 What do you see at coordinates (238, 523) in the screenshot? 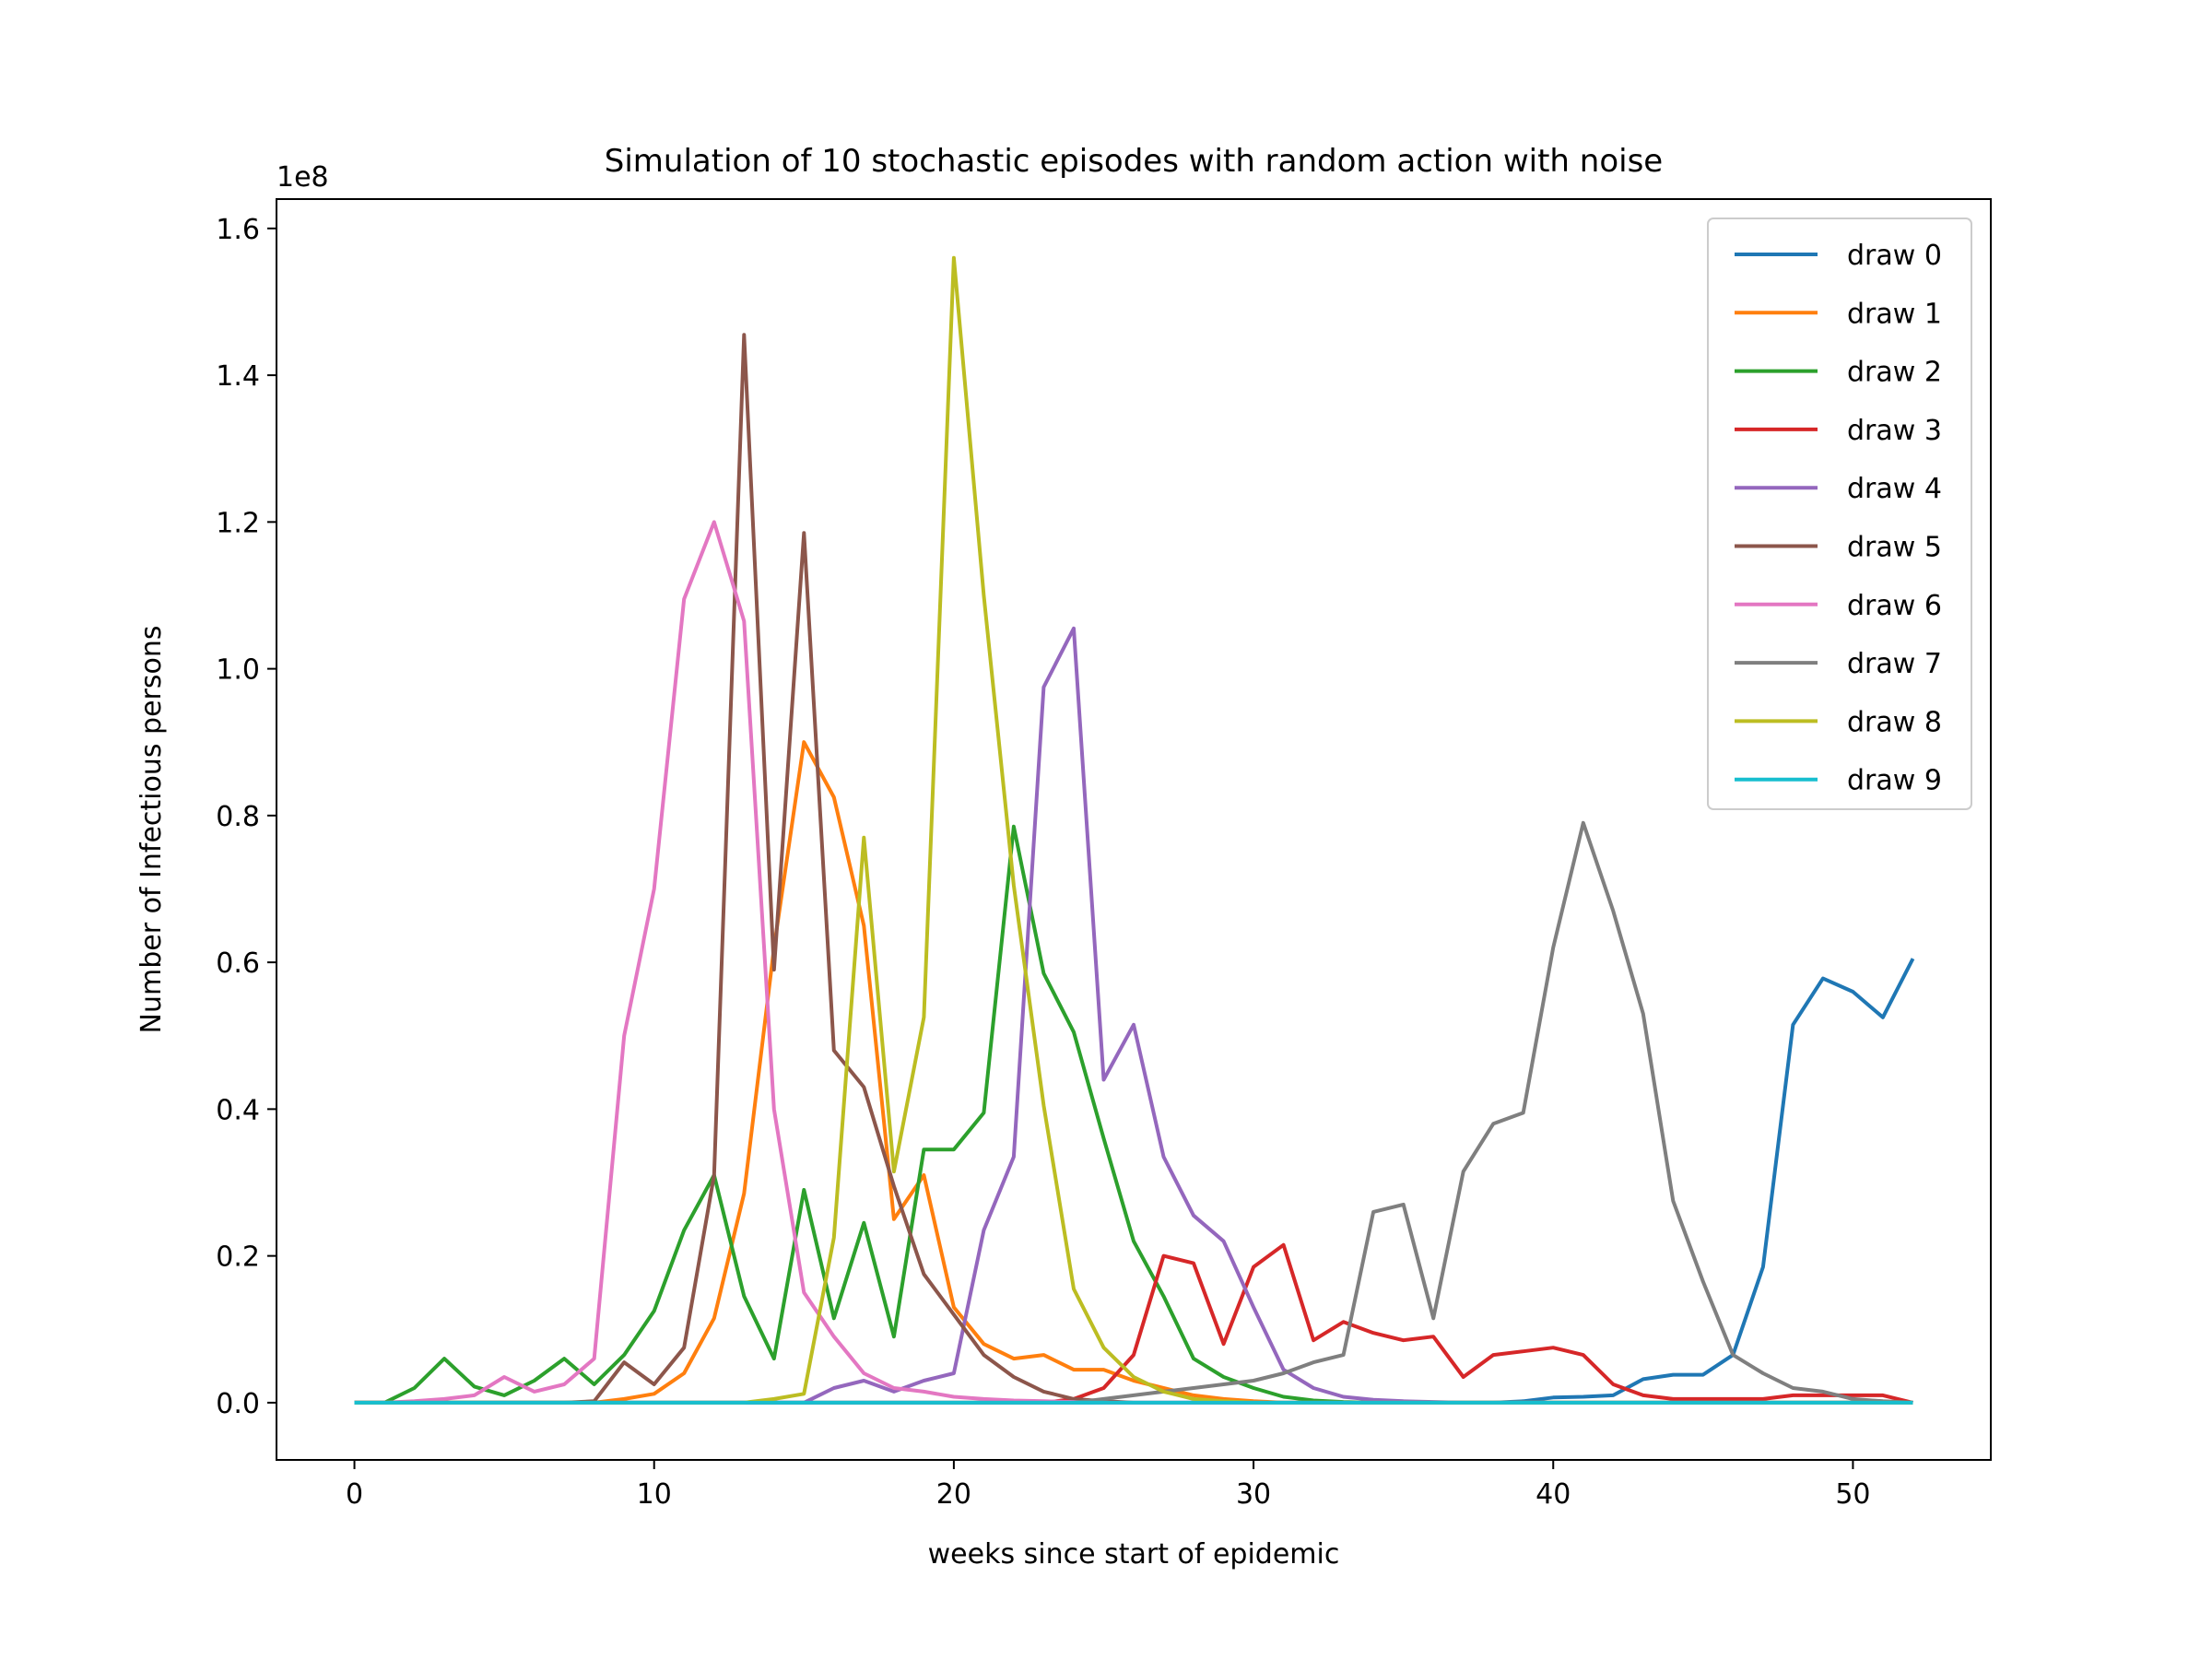
I see `y-tick-label: 1.2` at bounding box center [238, 523].